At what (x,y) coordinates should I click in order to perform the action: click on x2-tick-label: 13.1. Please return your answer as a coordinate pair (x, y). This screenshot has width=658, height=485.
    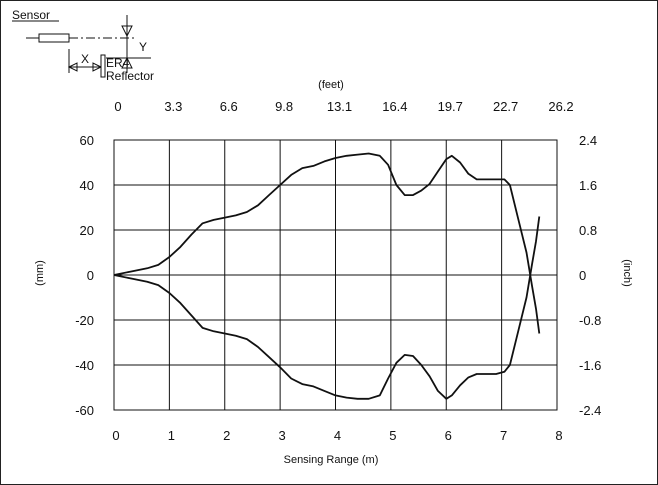
    Looking at the image, I should click on (339, 106).